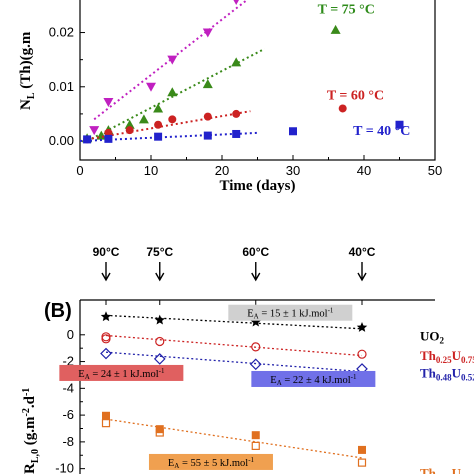 The image size is (474, 474). What do you see at coordinates (68, 361) in the screenshot?
I see `panel-b-y-tick-label: -2` at bounding box center [68, 361].